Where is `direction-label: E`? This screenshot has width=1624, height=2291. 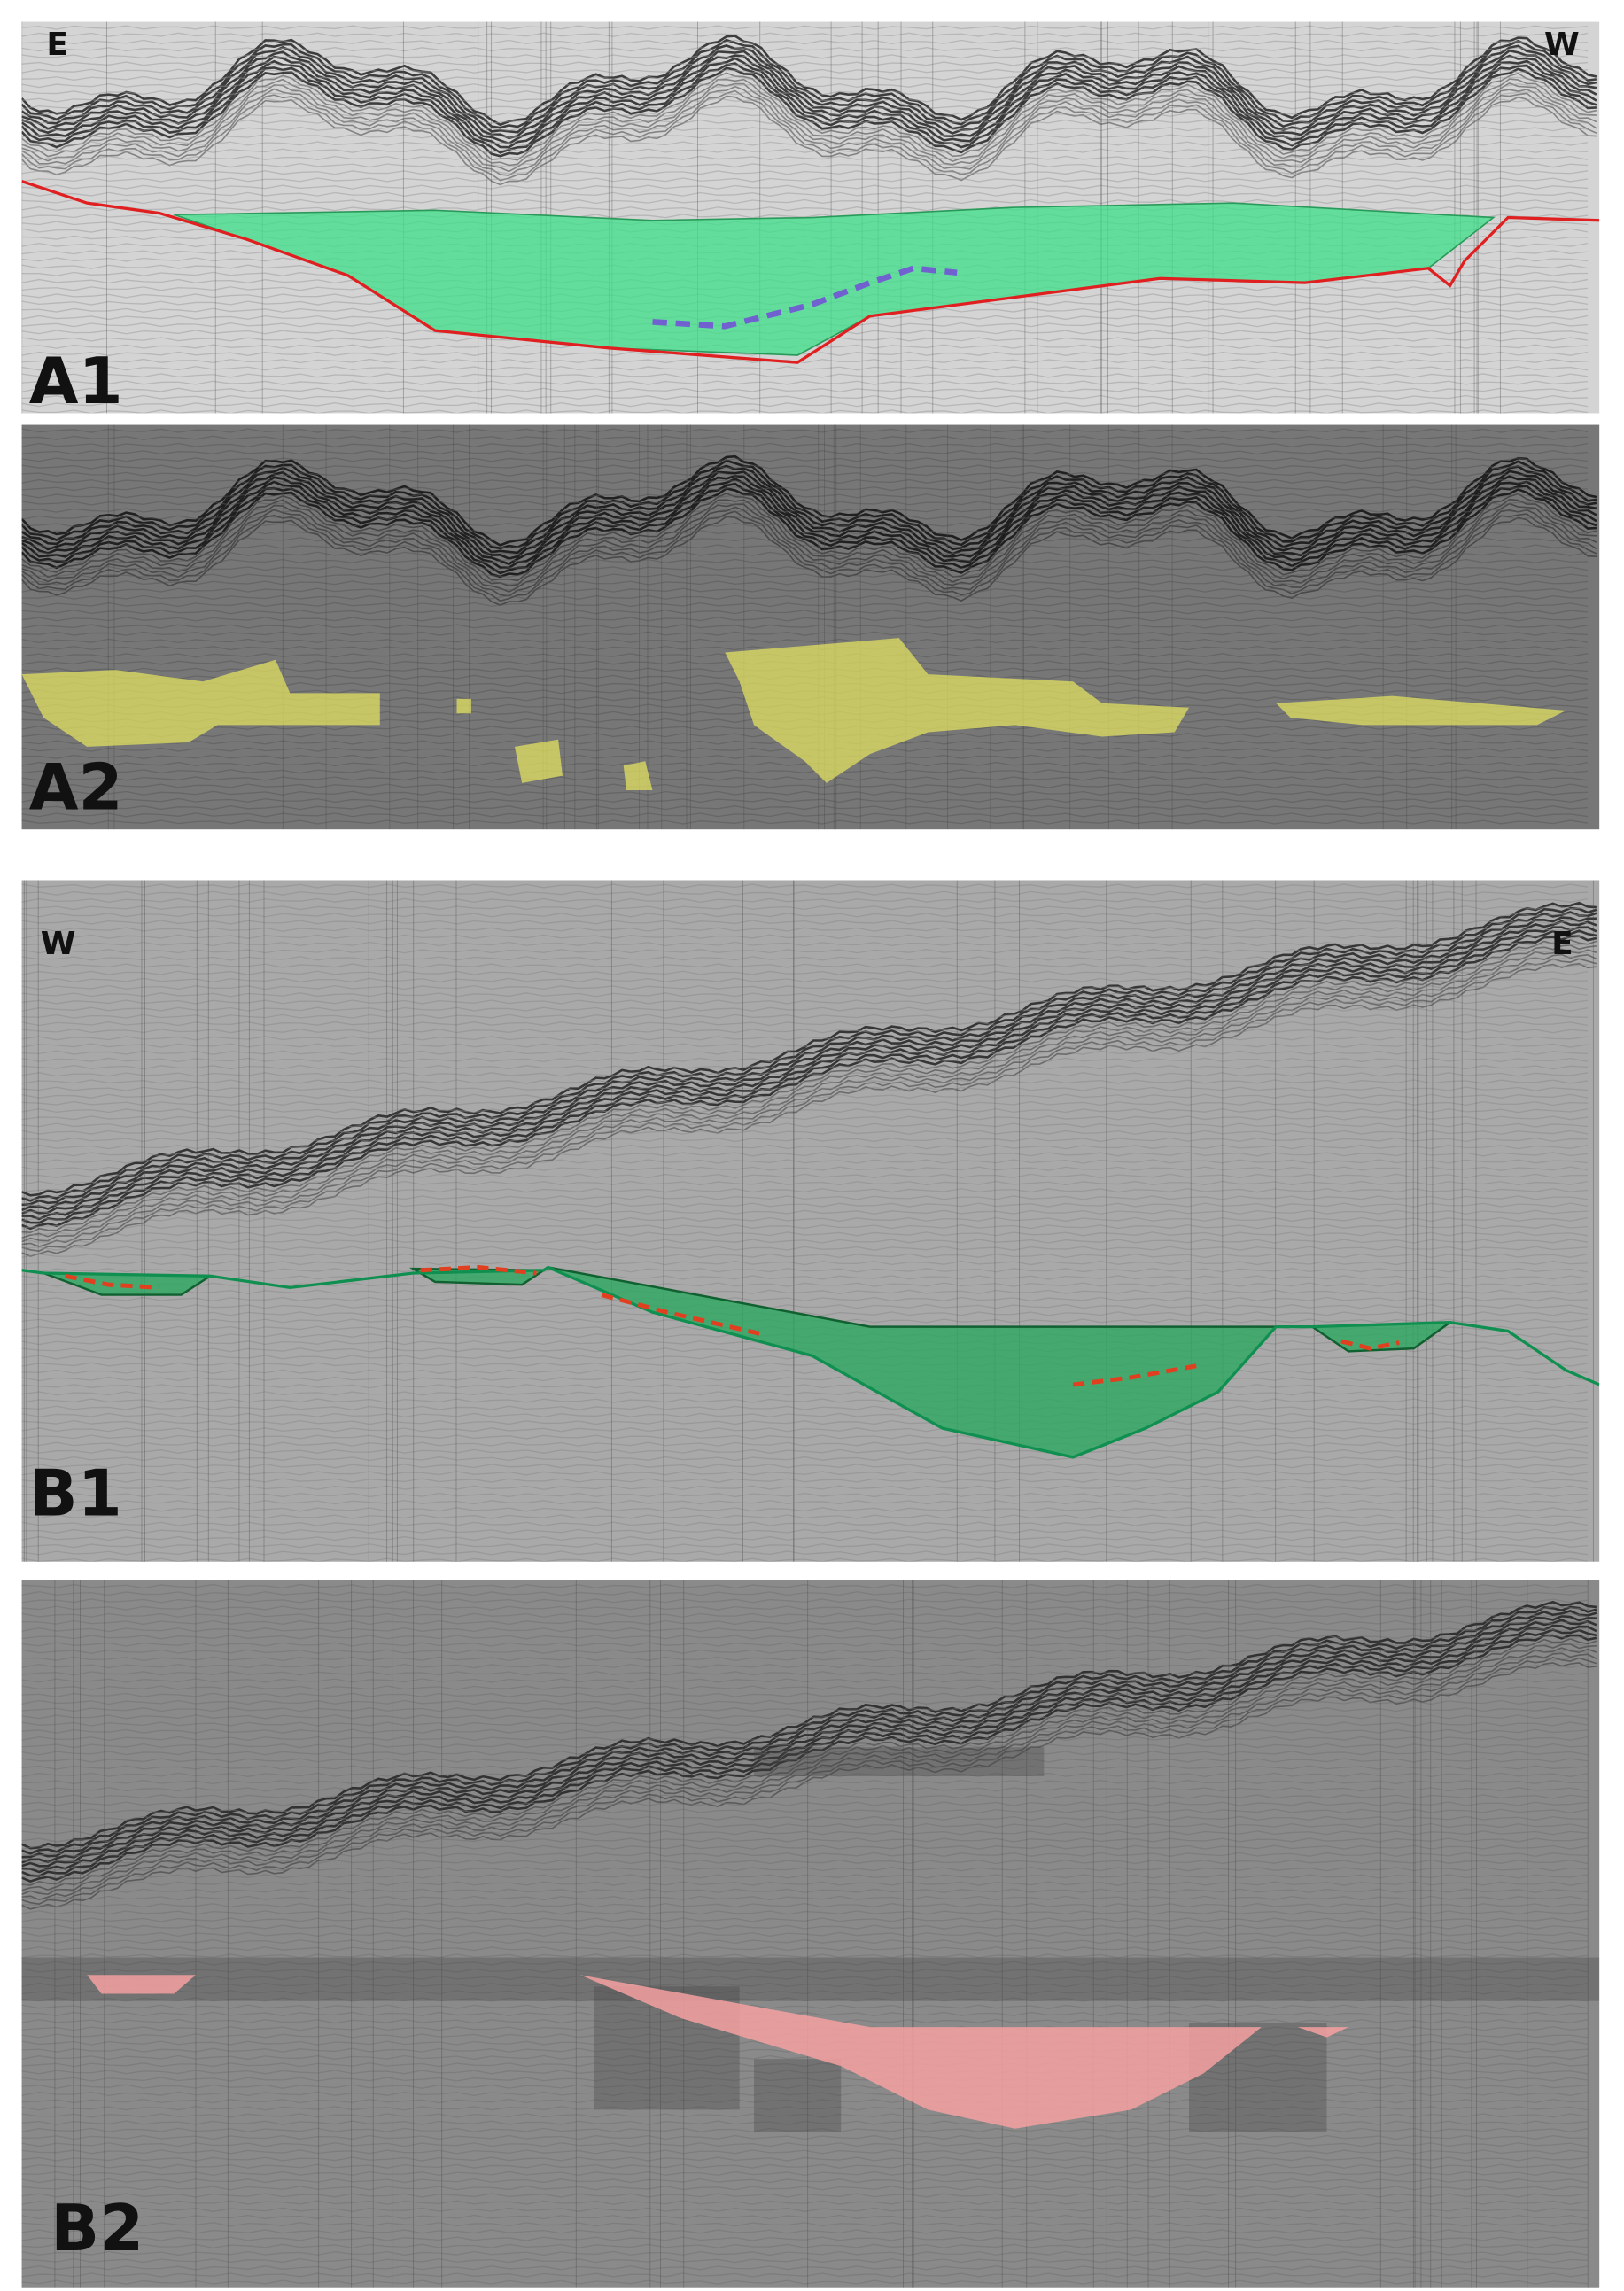
direction-label: E is located at coordinates (57, 45).